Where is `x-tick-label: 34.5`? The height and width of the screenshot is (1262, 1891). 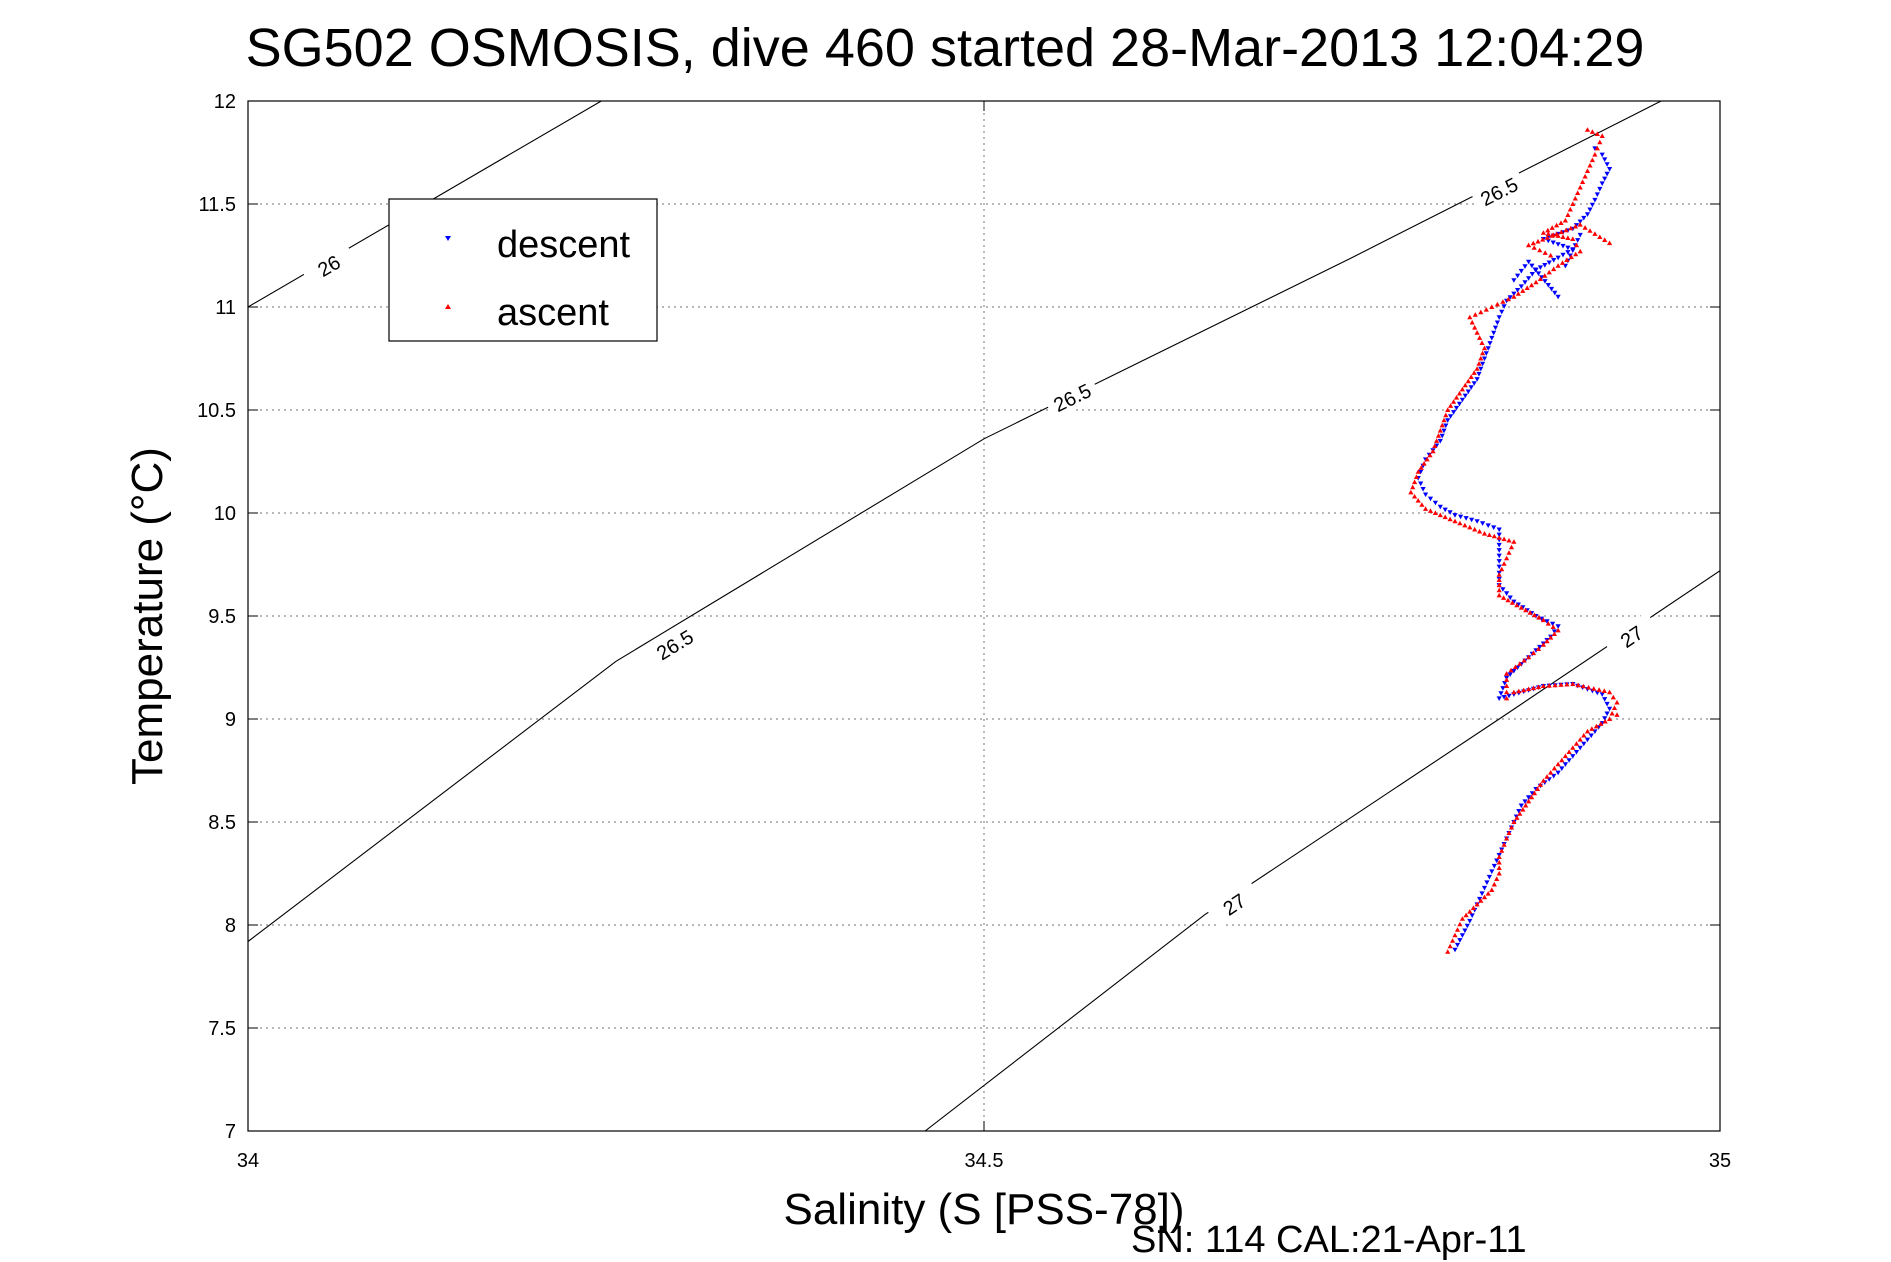
x-tick-label: 34.5 is located at coordinates (984, 1161).